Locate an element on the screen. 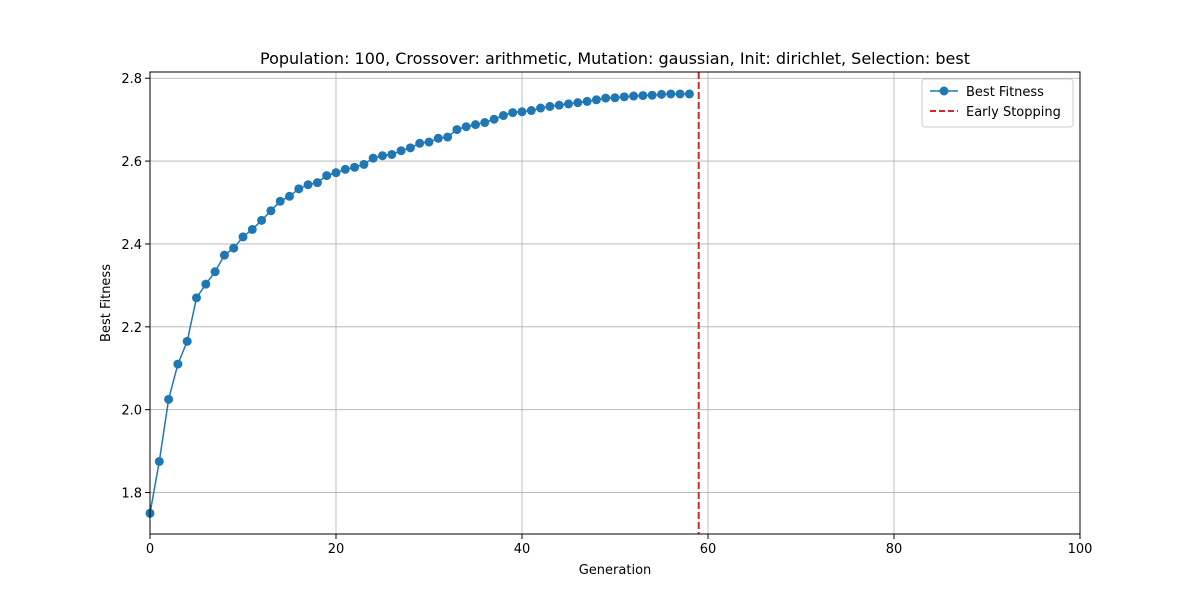 The height and width of the screenshot is (600, 1200). x-tick-label: 80 is located at coordinates (894, 549).